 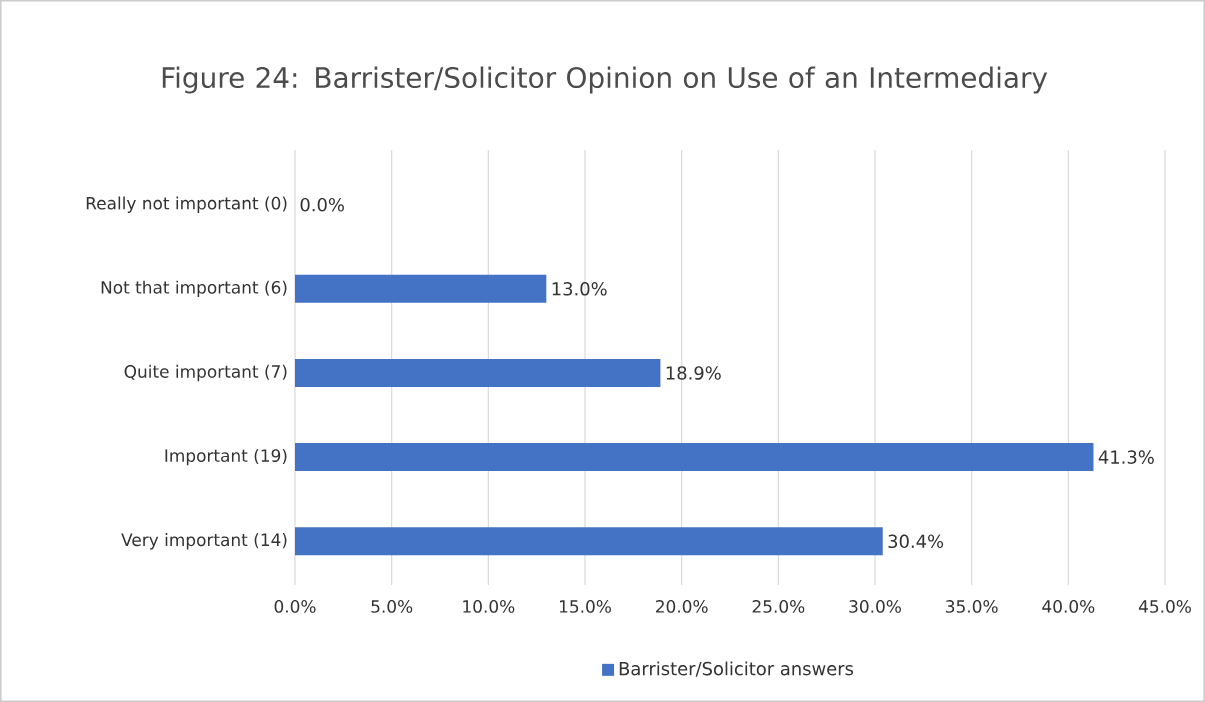 What do you see at coordinates (693, 373) in the screenshot?
I see `data-label: 18.9%` at bounding box center [693, 373].